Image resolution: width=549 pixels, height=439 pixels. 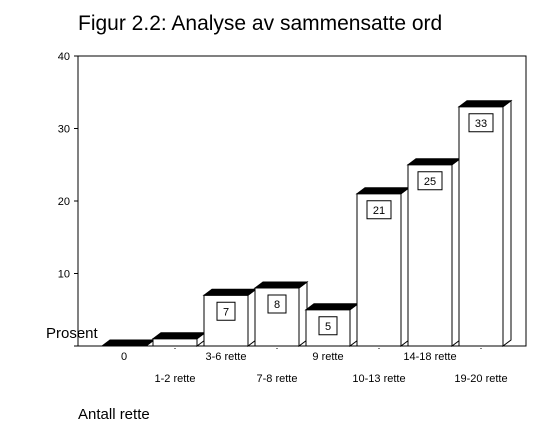 I want to click on y-tick-label: 30, so click(x=64, y=130).